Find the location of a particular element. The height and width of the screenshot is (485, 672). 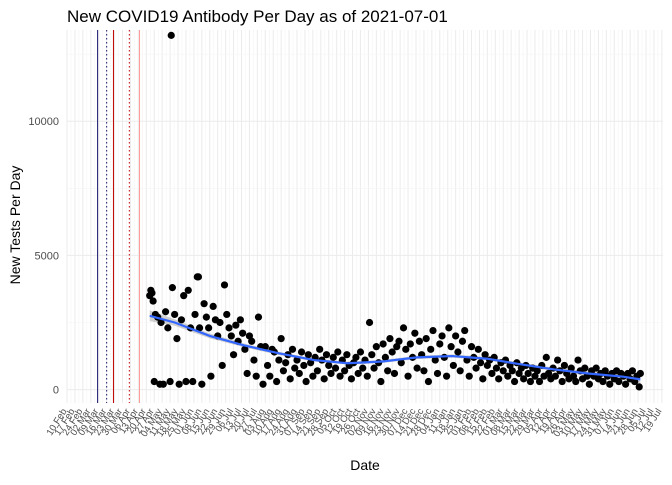

y-tick-label: 5000 is located at coordinates (47, 256).